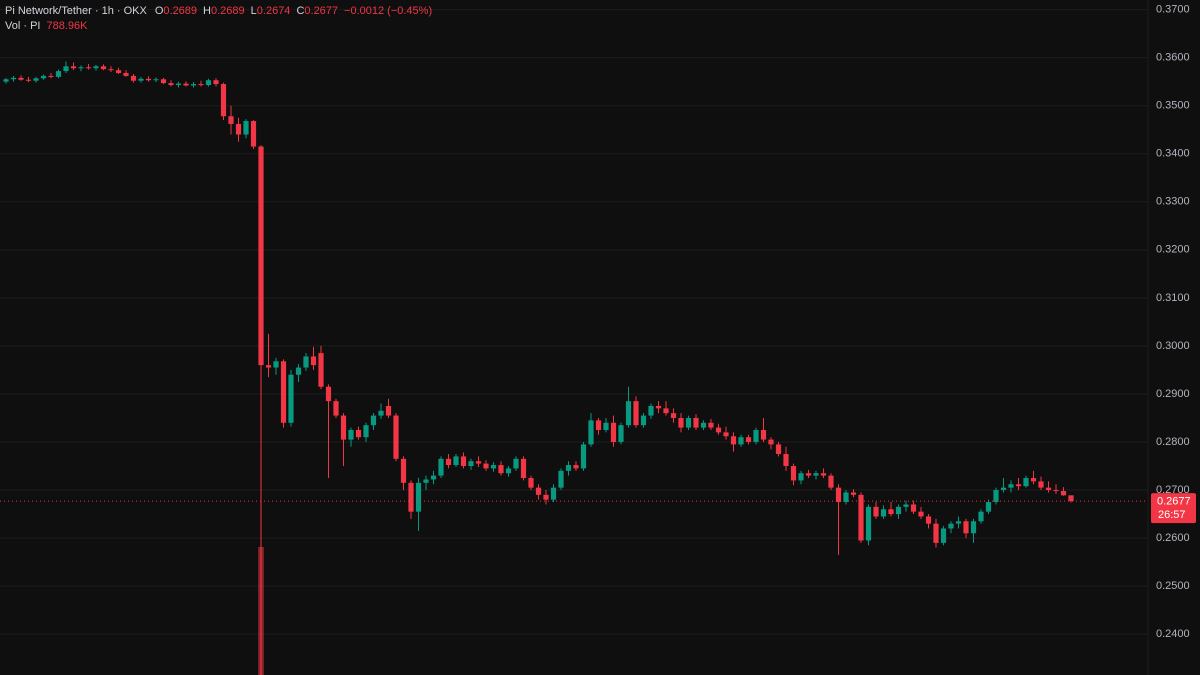  What do you see at coordinates (1173, 490) in the screenshot?
I see `y-tick-label: 0.2700` at bounding box center [1173, 490].